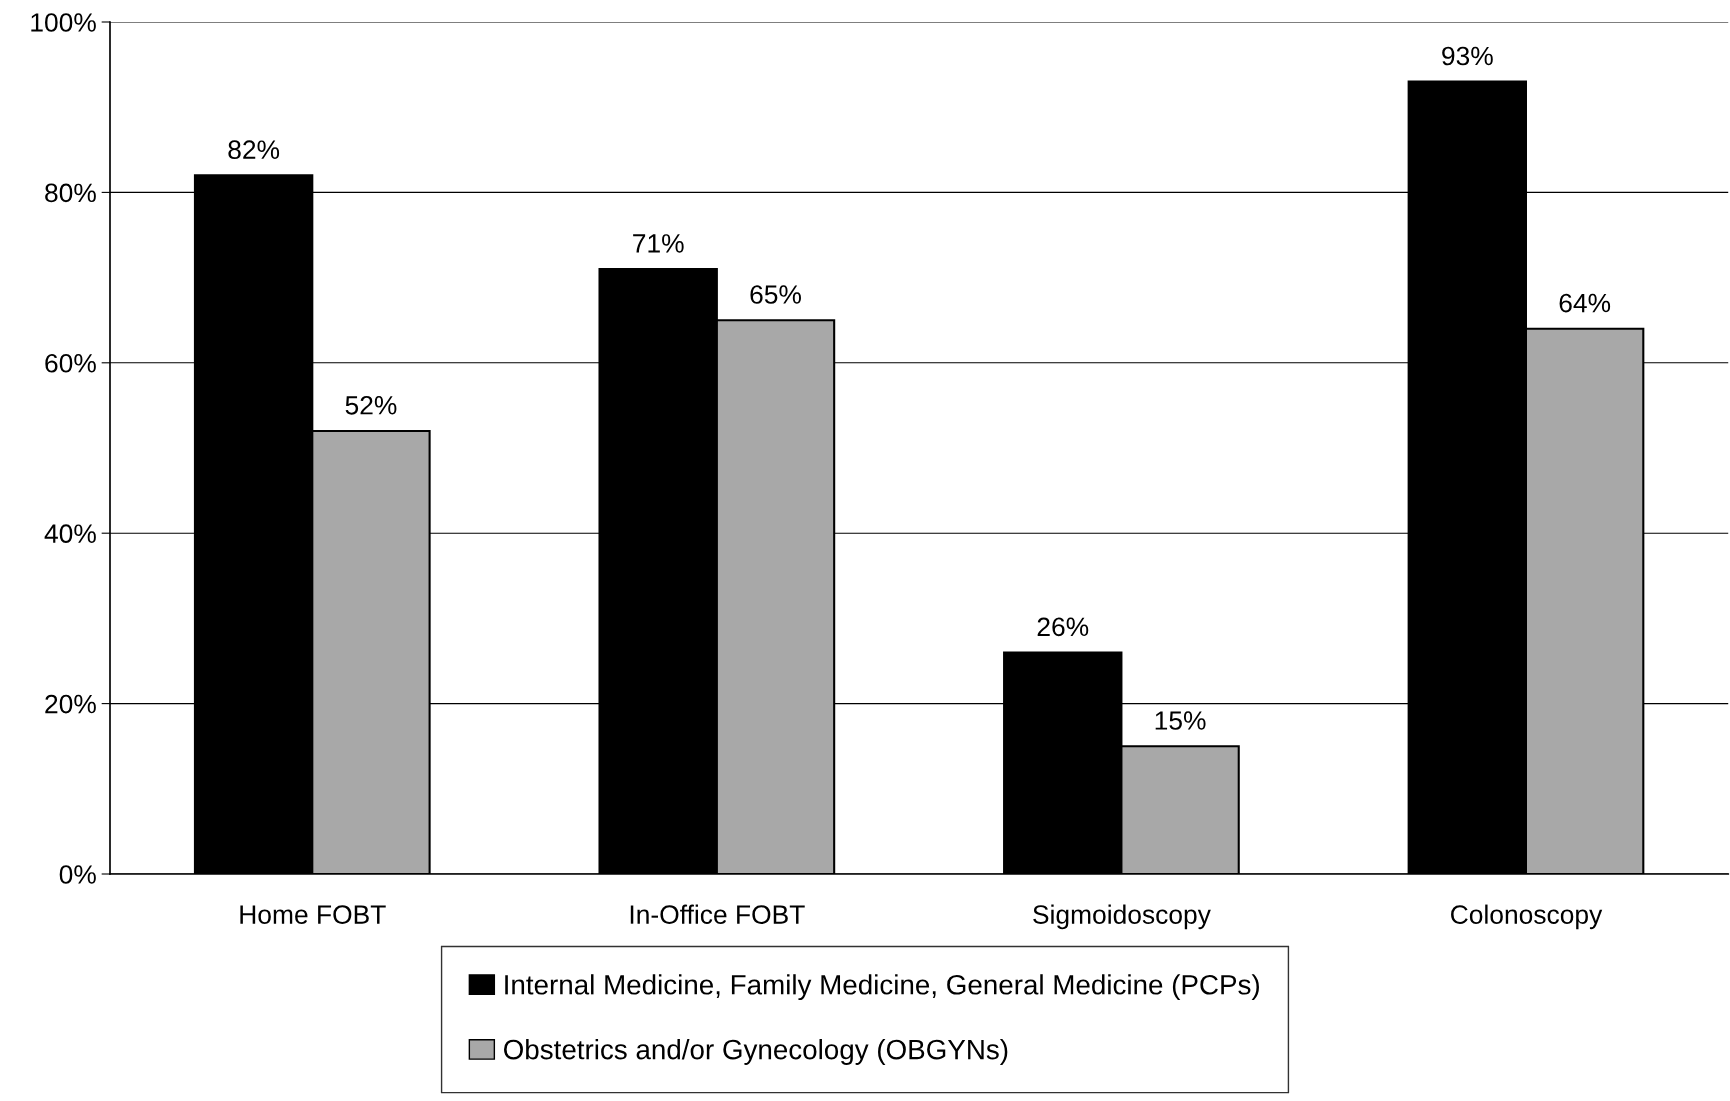 The height and width of the screenshot is (1101, 1730). Describe the element at coordinates (70, 534) in the screenshot. I see `y-tick-label: 40%` at that location.